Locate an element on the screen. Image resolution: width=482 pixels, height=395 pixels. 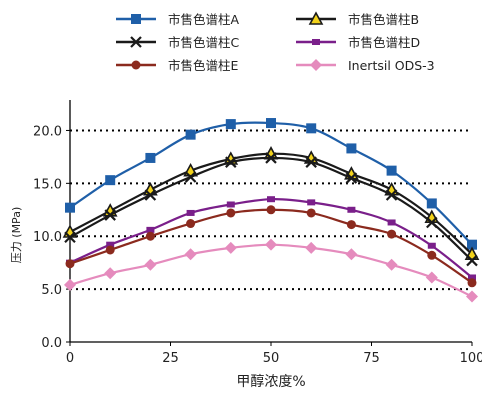
y-tick-label-2: 10.0 is located at coordinates (47, 237).